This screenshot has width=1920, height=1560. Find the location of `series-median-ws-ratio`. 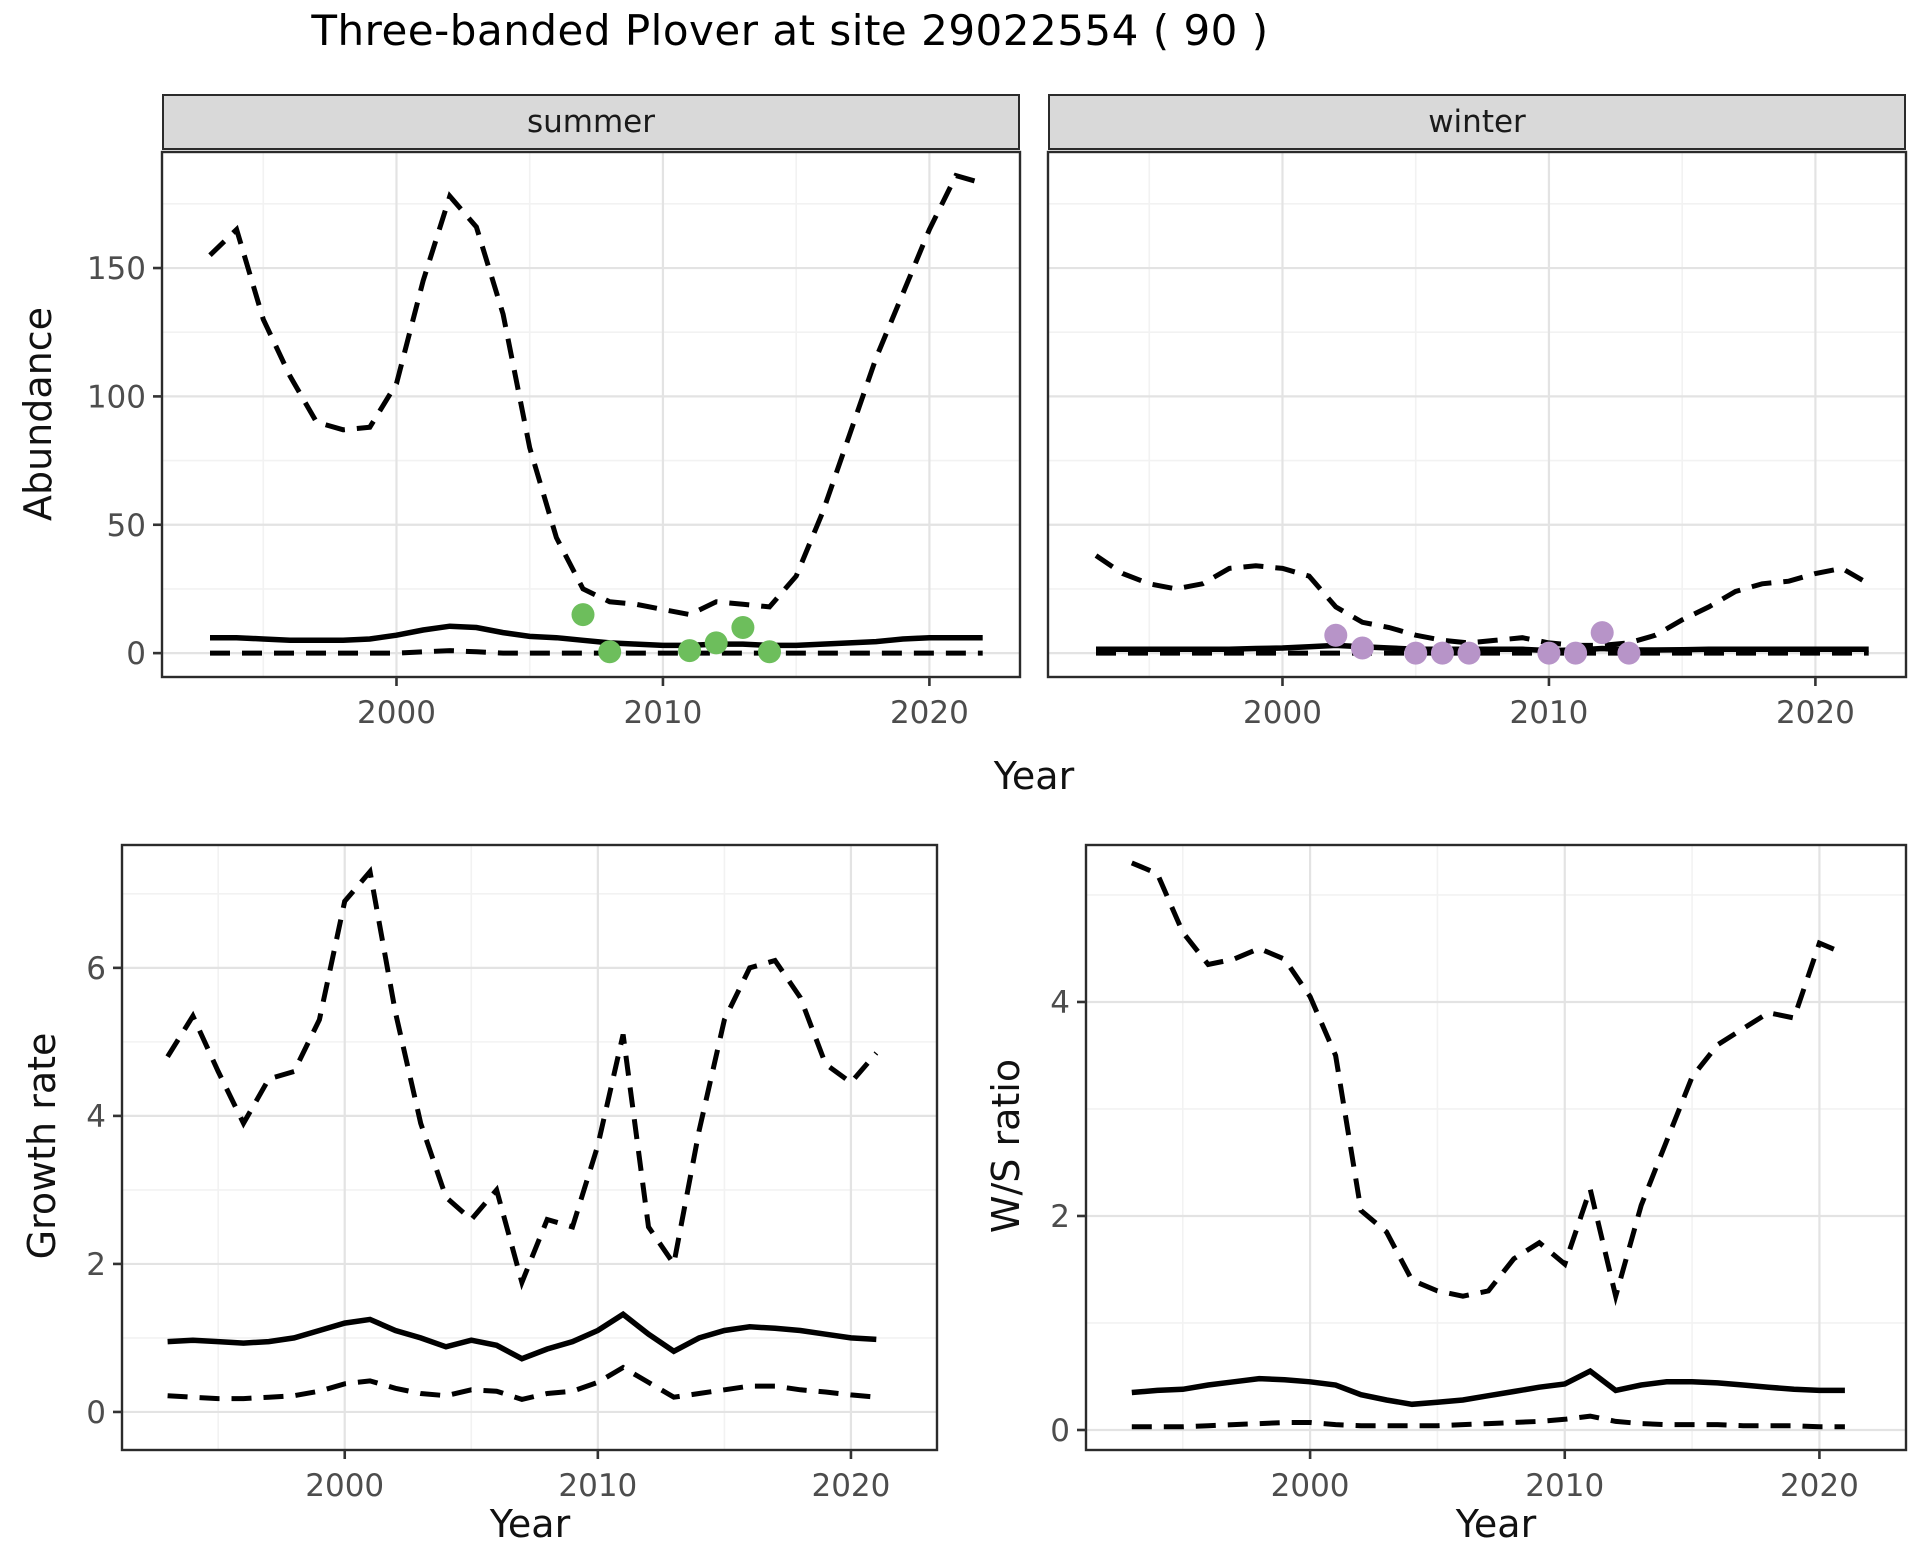

series-median-ws-ratio is located at coordinates (1488, 1387).